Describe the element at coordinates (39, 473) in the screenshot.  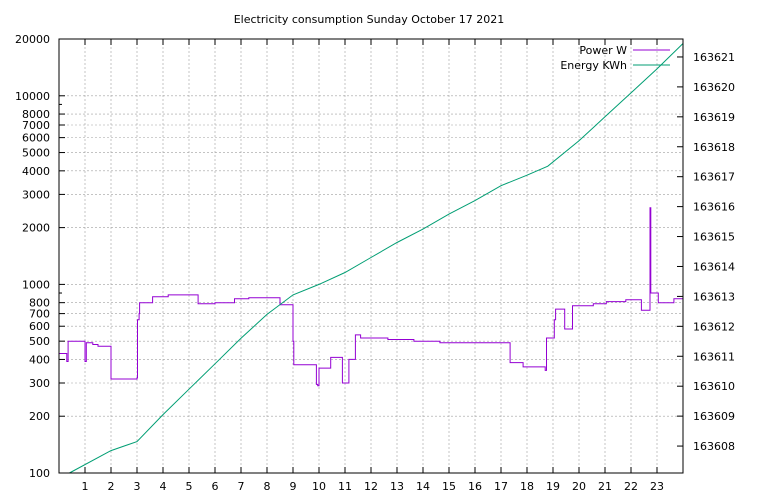
I see `y-left-tick-label: 100` at that location.